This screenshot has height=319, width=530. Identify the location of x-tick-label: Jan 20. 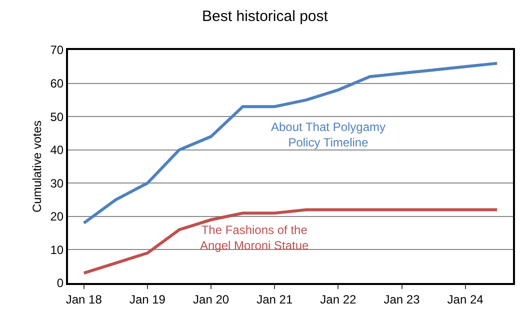
(211, 299).